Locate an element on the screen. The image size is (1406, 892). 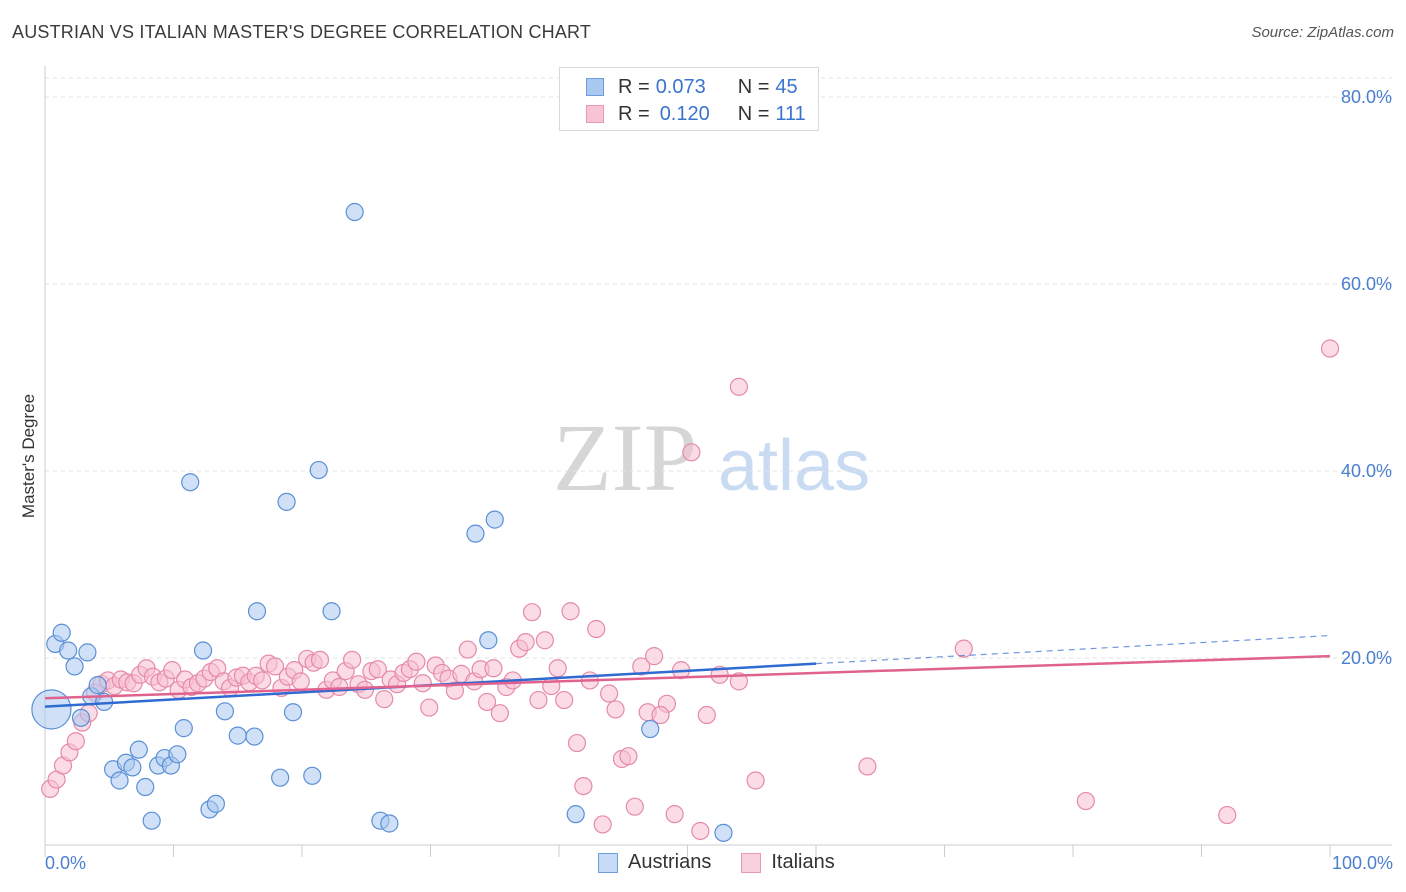
bottom-legend-swatch-austrians is located at coordinates (608, 862).